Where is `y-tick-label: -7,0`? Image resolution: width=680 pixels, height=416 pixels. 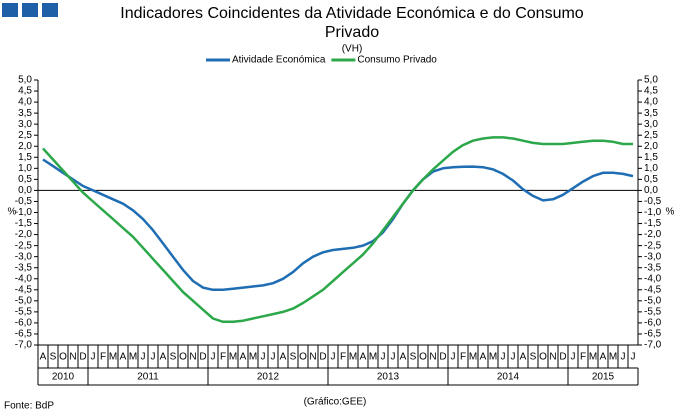
y-tick-label: -7,0 is located at coordinates (24, 345).